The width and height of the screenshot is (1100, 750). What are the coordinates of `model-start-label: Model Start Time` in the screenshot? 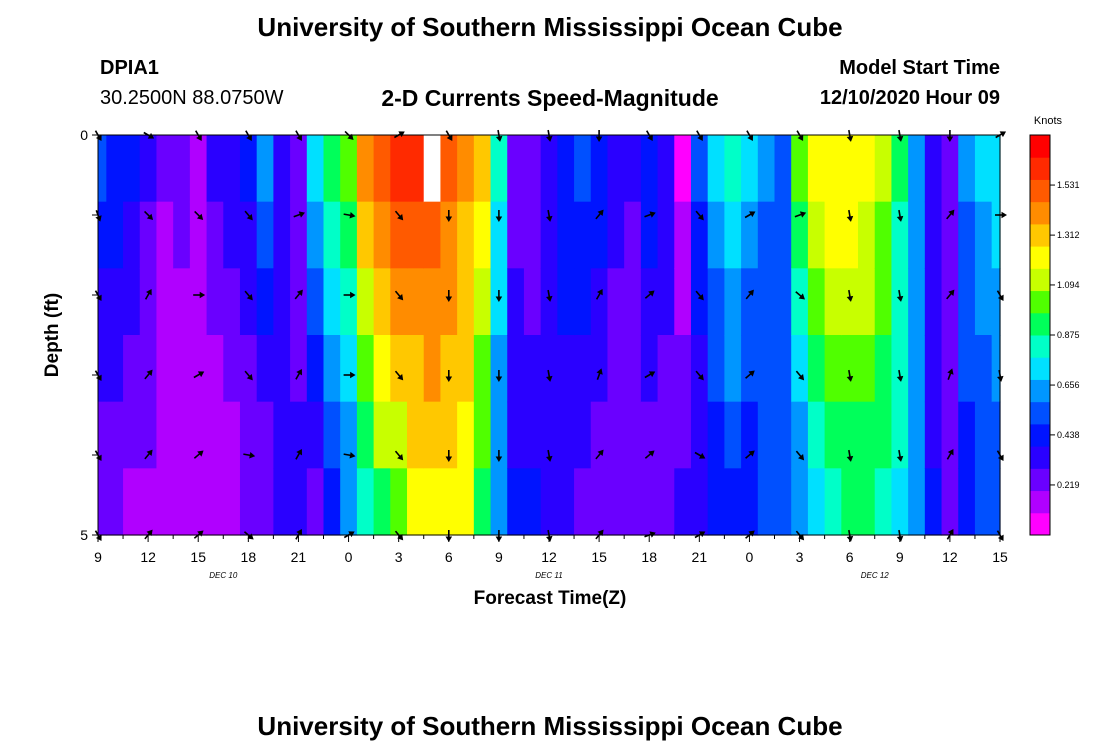 It's located at (919, 68).